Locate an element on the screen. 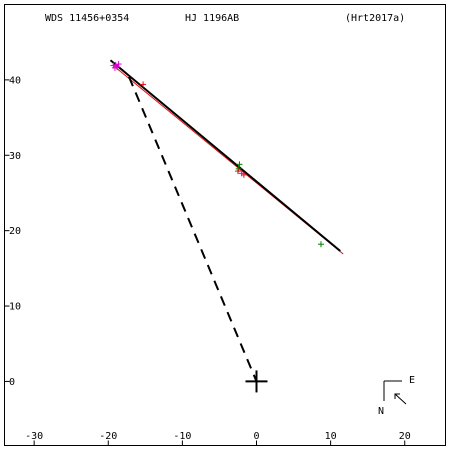 The image size is (450, 450). y-tick-label: 40 is located at coordinates (15, 80).